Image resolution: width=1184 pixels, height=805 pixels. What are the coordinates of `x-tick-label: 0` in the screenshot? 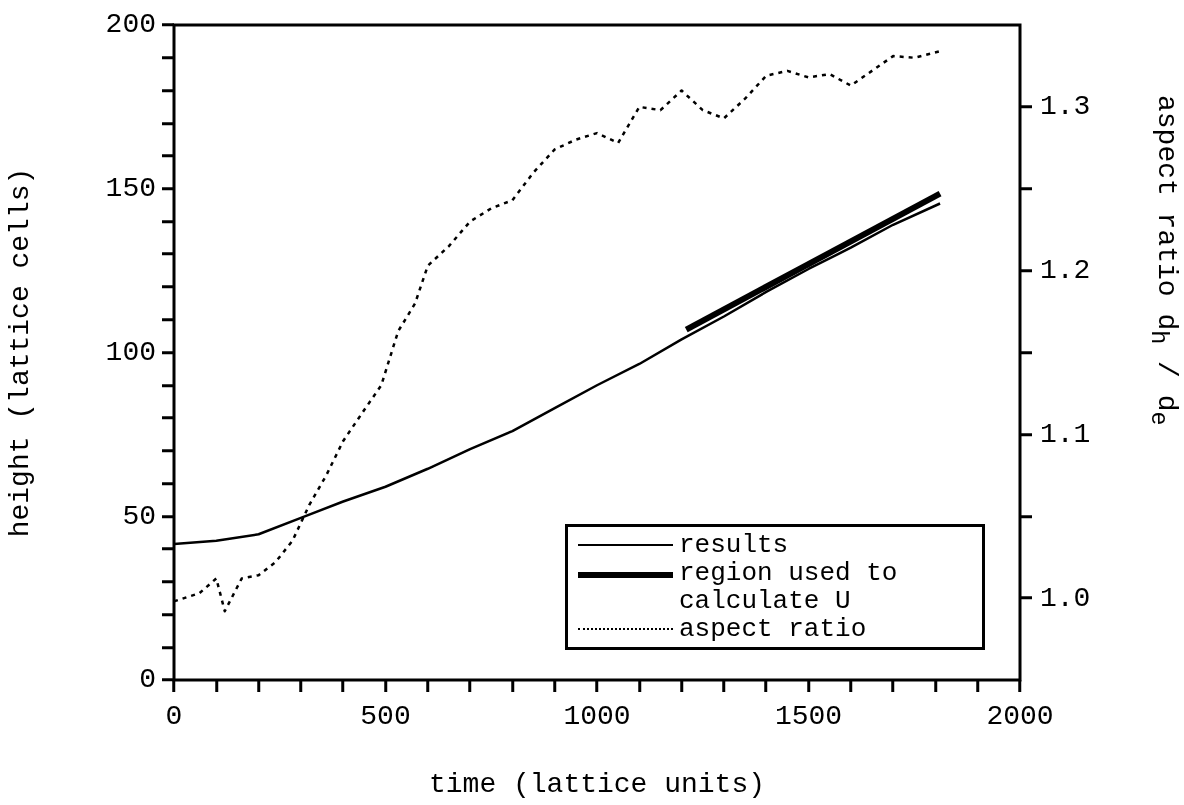 It's located at (174, 717).